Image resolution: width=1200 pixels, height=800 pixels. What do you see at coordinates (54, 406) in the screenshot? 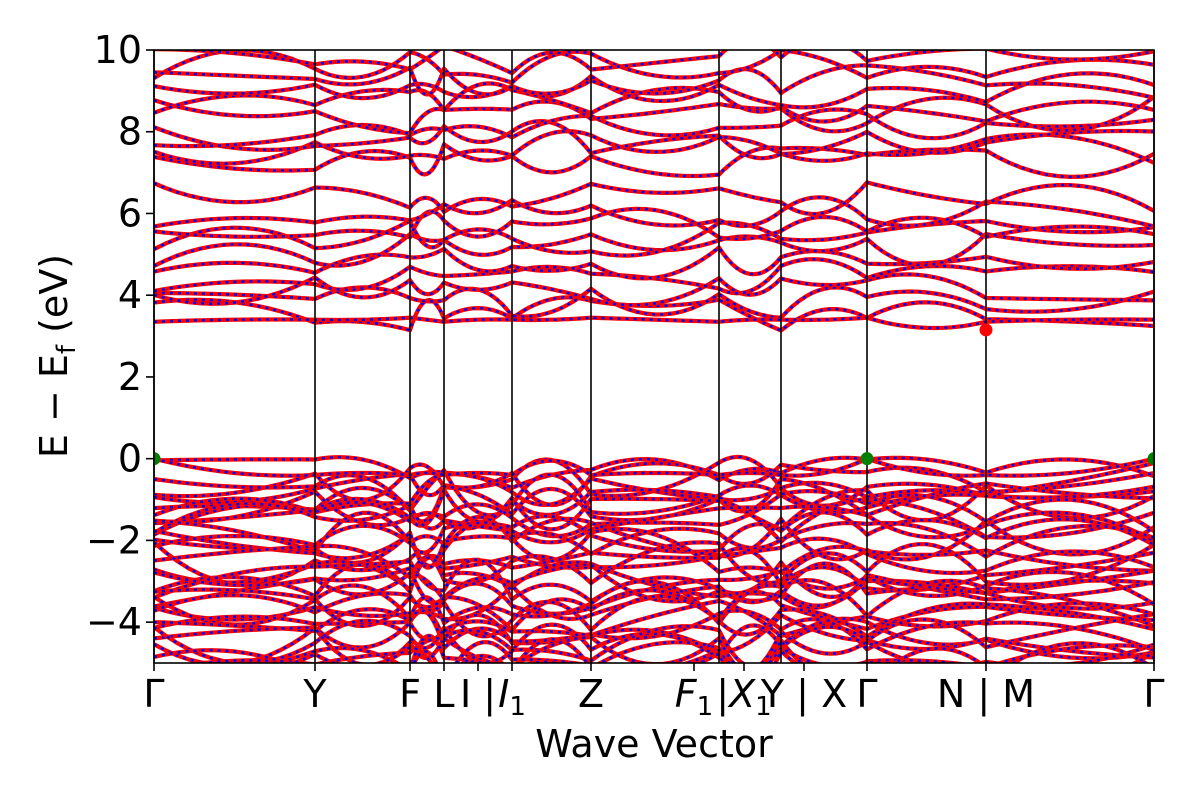
I see `y-axis-title-main: E − E` at bounding box center [54, 406].